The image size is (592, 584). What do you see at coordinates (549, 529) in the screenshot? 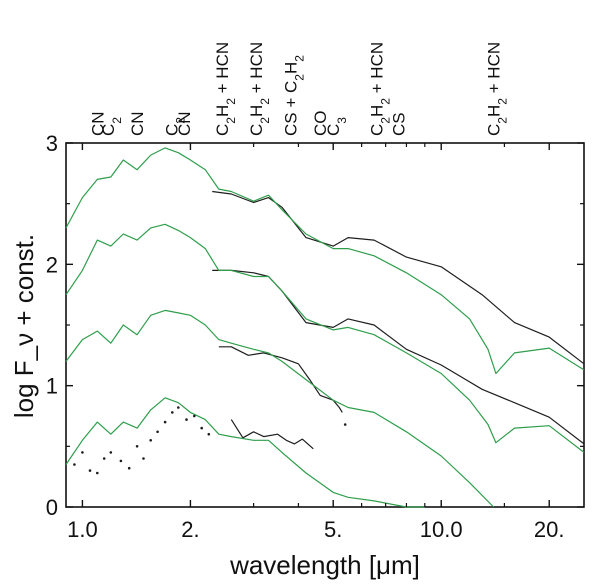
I see `x-tick-label: 20.` at bounding box center [549, 529].